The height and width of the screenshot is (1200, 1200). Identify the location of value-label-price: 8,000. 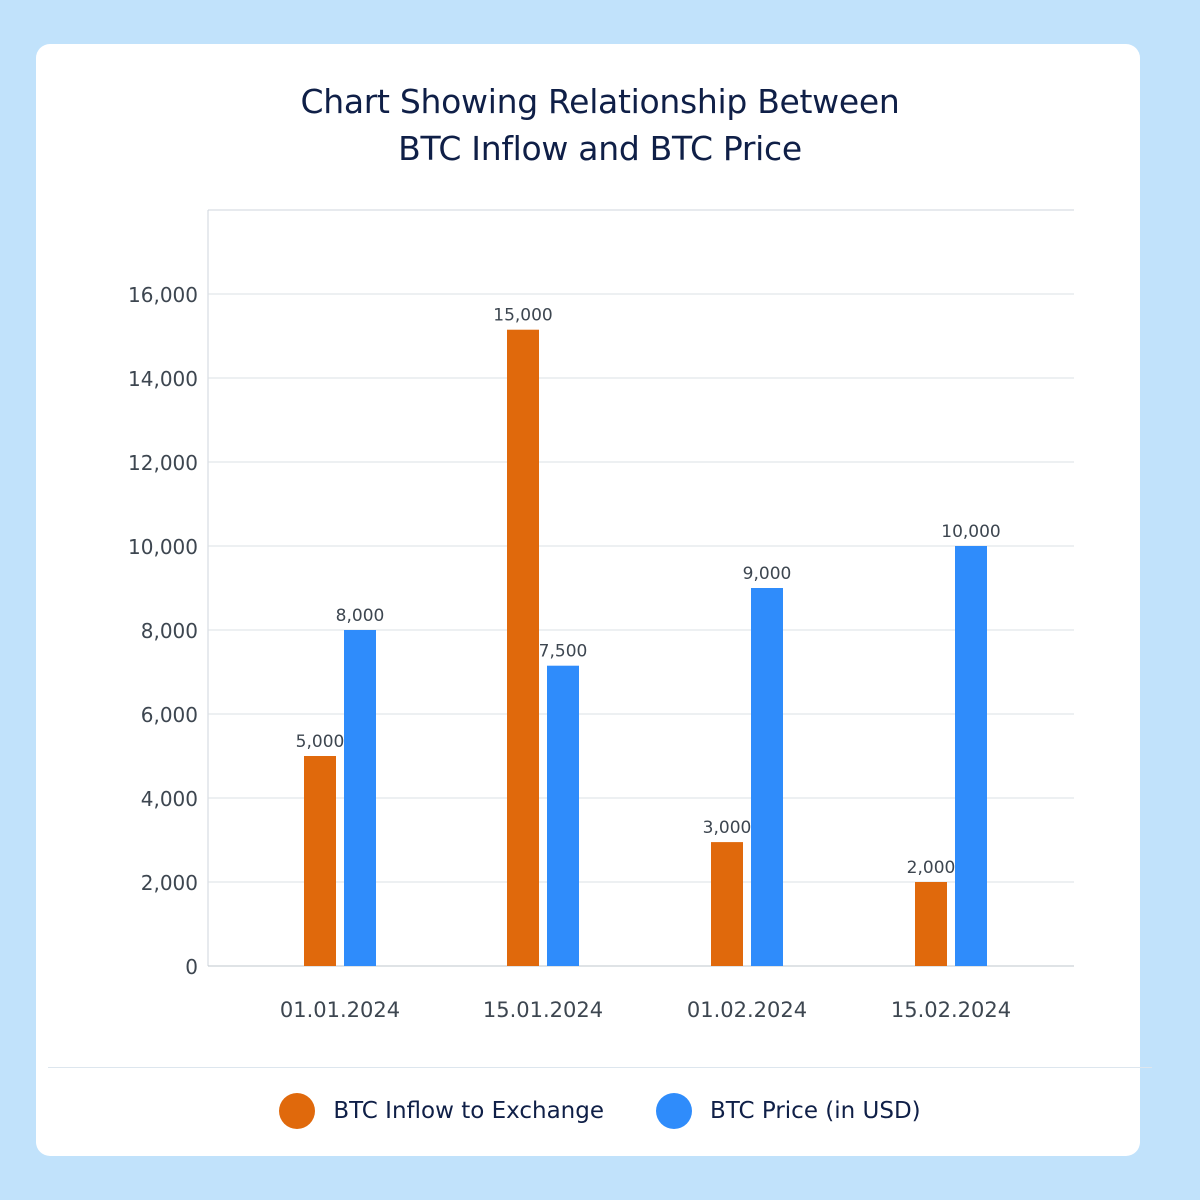
(360, 616).